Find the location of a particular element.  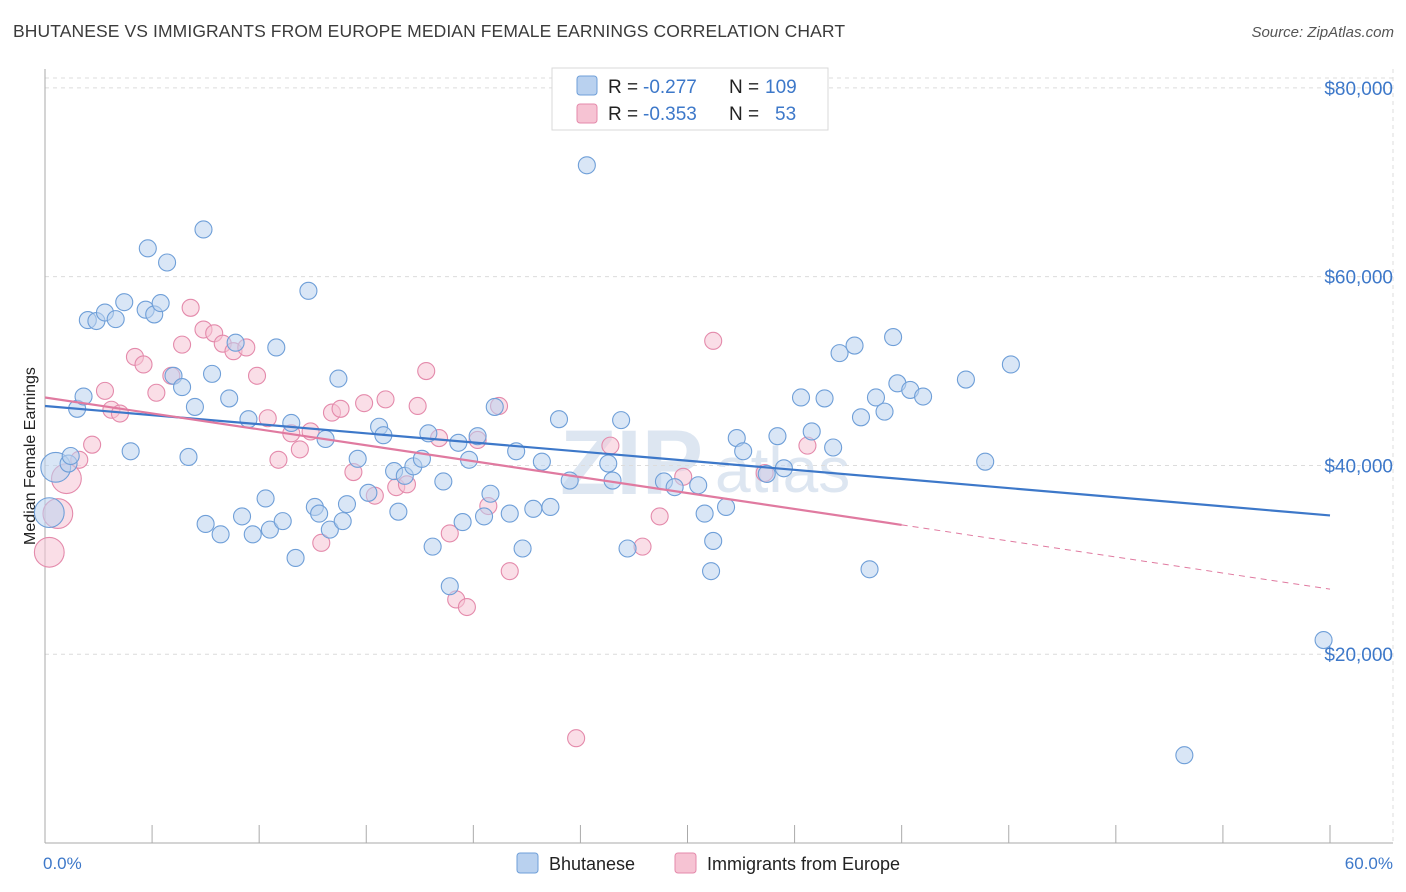

legend-n-value-1: 109 is located at coordinates (781, 87).